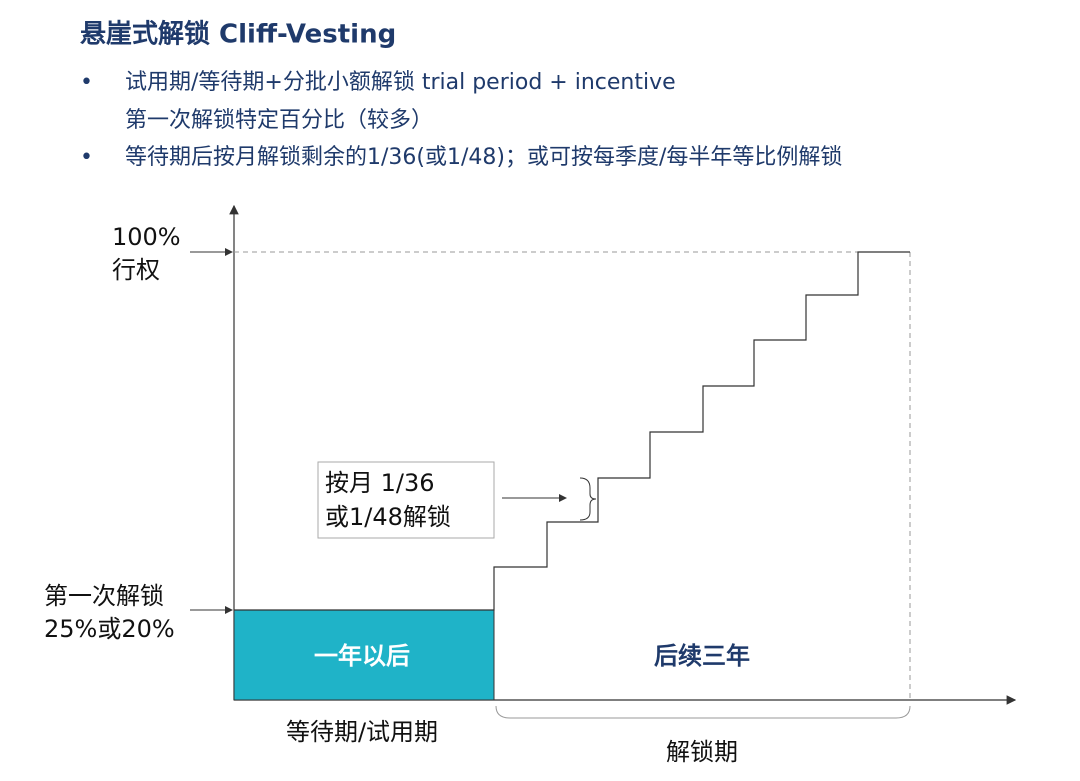  What do you see at coordinates (400, 82) in the screenshot?
I see `bullet-text: 试用期/等待期+分批小额解锁 trial period + incentive` at bounding box center [400, 82].